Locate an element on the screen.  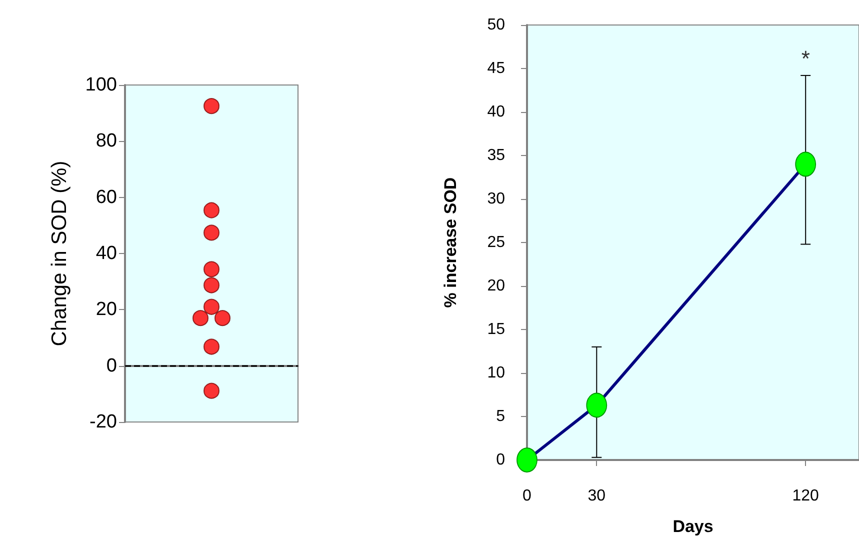
x-tick-label: 0 is located at coordinates (527, 496).